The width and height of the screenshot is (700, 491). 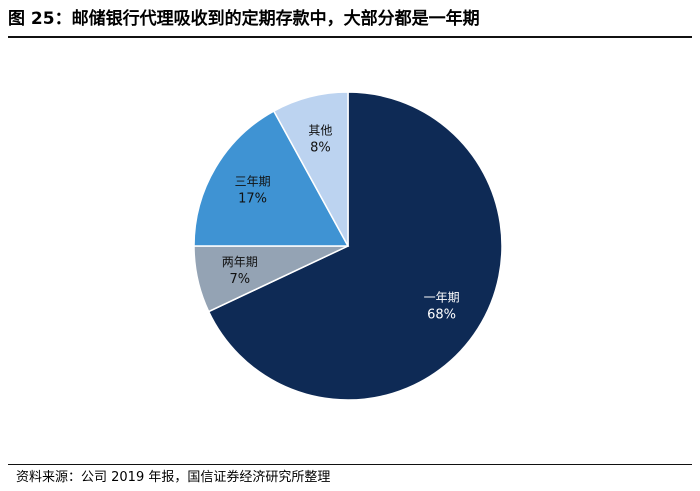 I want to click on title-rule, so click(x=350, y=37).